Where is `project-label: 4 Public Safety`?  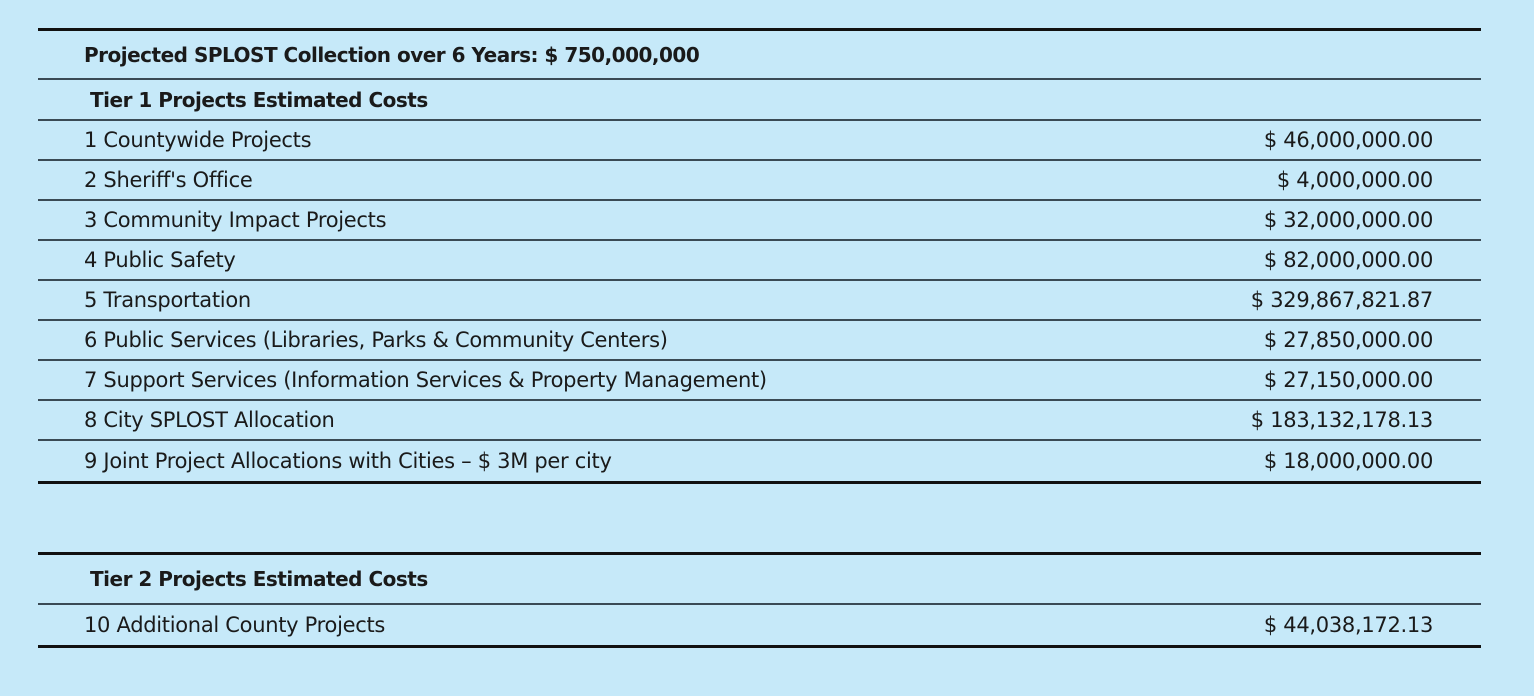
project-label: 4 Public Safety is located at coordinates (160, 260).